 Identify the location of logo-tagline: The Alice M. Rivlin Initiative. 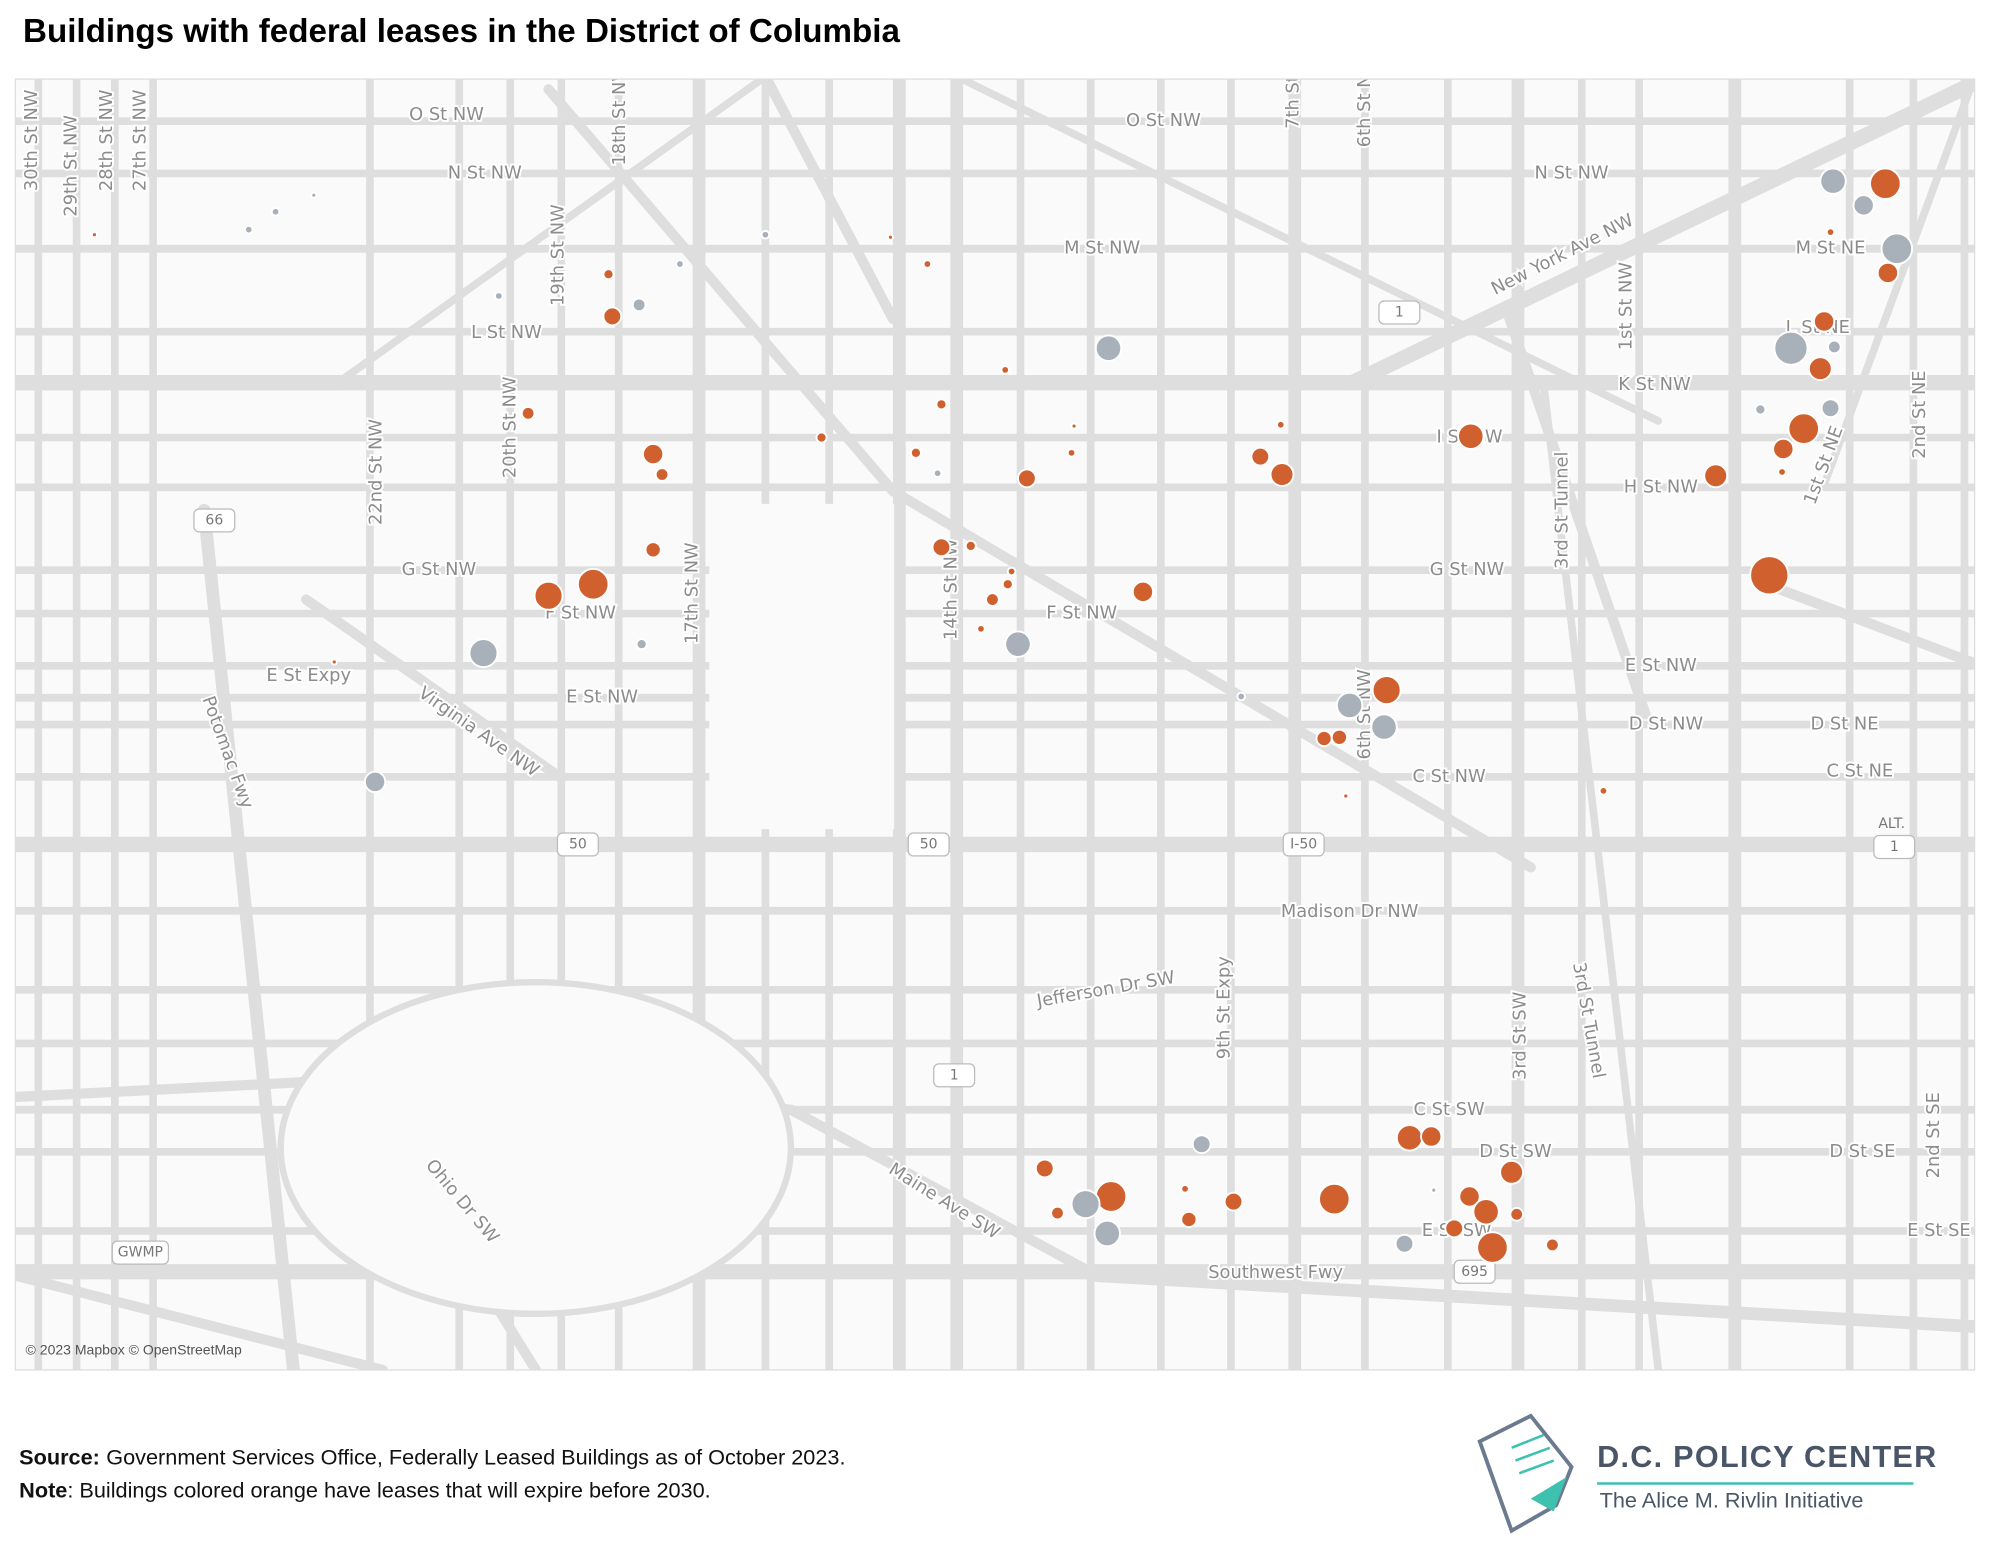
(1732, 1500).